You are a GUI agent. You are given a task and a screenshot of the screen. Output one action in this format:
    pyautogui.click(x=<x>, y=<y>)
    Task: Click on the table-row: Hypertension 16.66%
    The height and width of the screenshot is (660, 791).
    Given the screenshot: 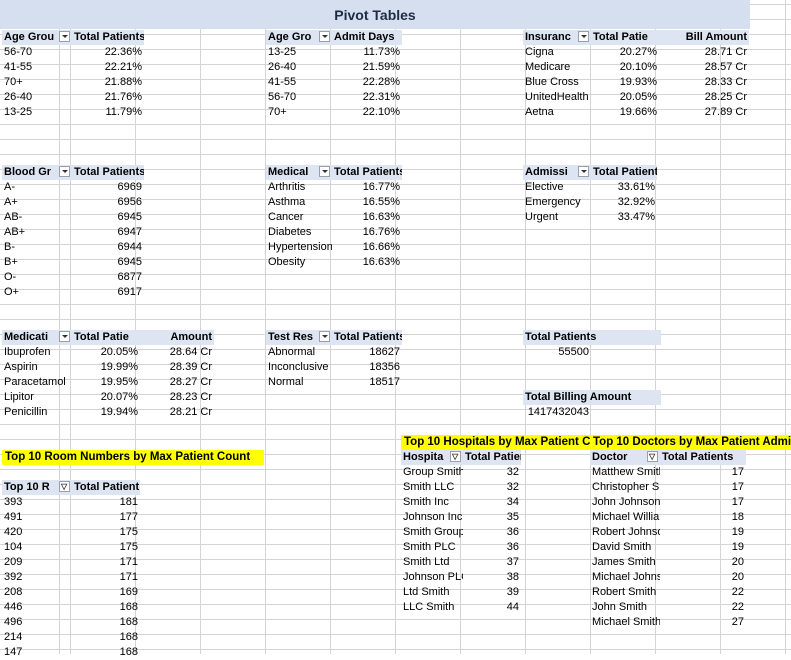 What is the action you would take?
    pyautogui.click(x=334, y=247)
    